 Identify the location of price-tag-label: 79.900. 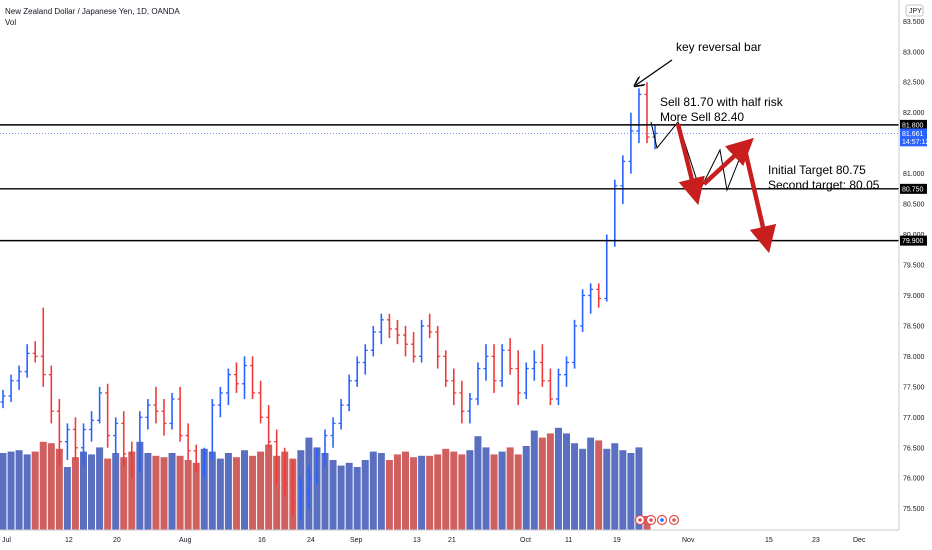
(913, 241).